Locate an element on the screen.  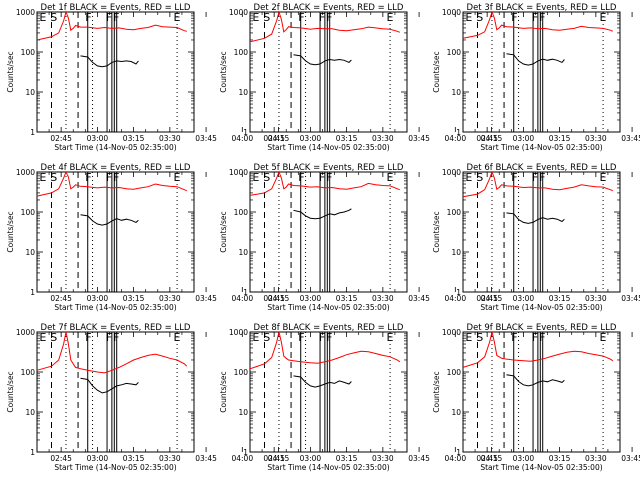
panel-title: Det 5f BLACK = Events, RED = LLD is located at coordinates (329, 168).